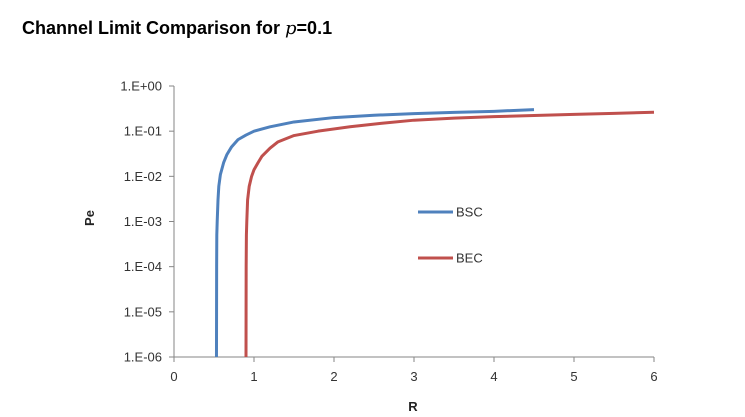 The image size is (745, 417). I want to click on y-tick-label: 1.E-04, so click(143, 266).